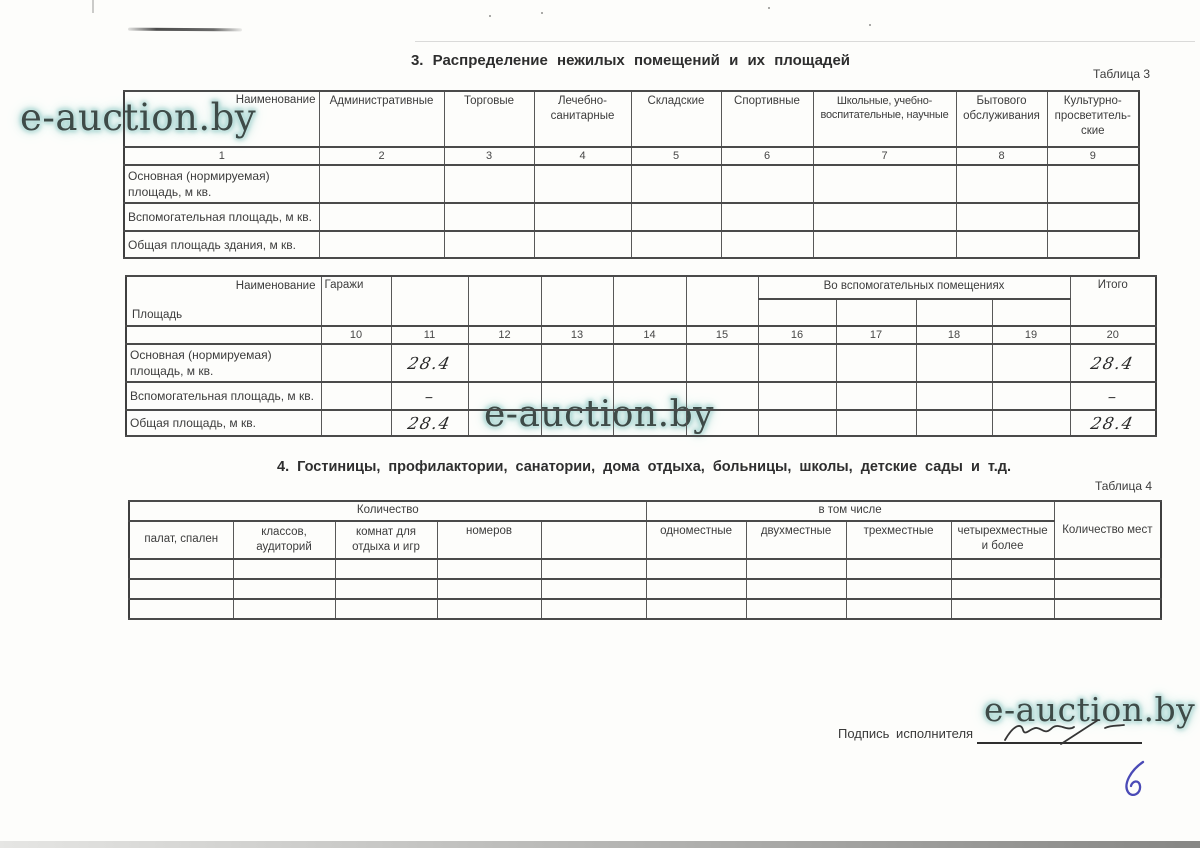  I want to click on signature-ink, so click(1064, 732).